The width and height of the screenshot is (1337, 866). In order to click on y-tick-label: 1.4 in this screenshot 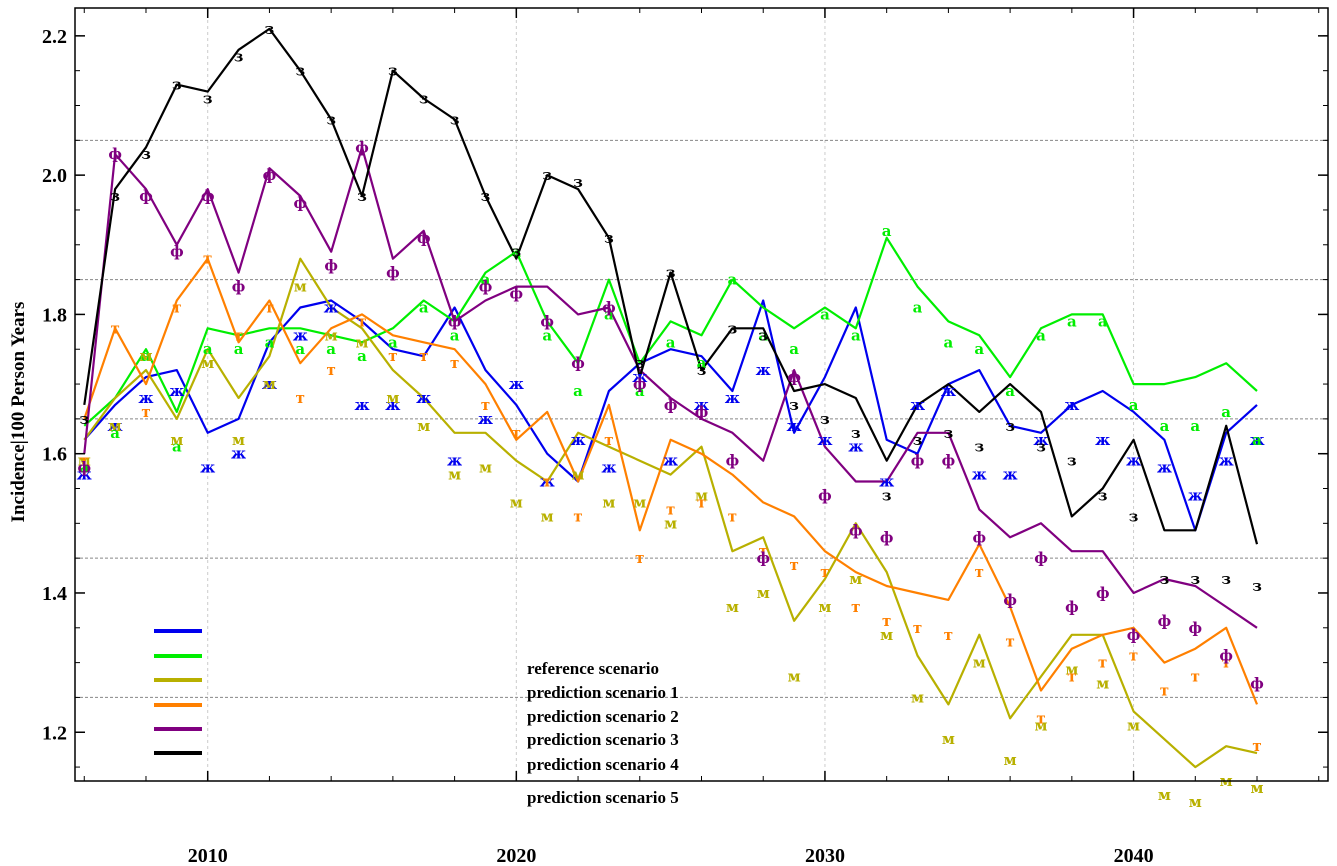, I will do `click(54, 594)`.